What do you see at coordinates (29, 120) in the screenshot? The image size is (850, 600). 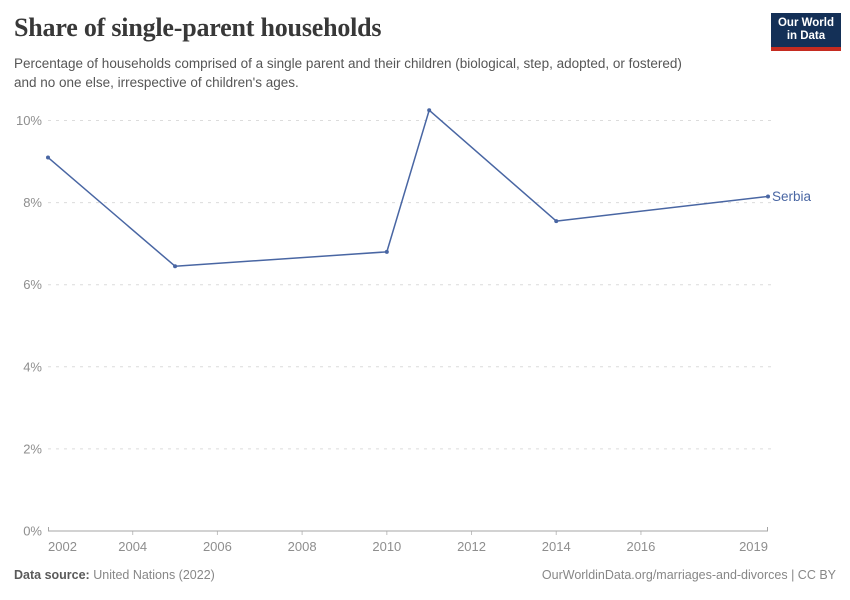 I see `y-tick-label: 10%` at bounding box center [29, 120].